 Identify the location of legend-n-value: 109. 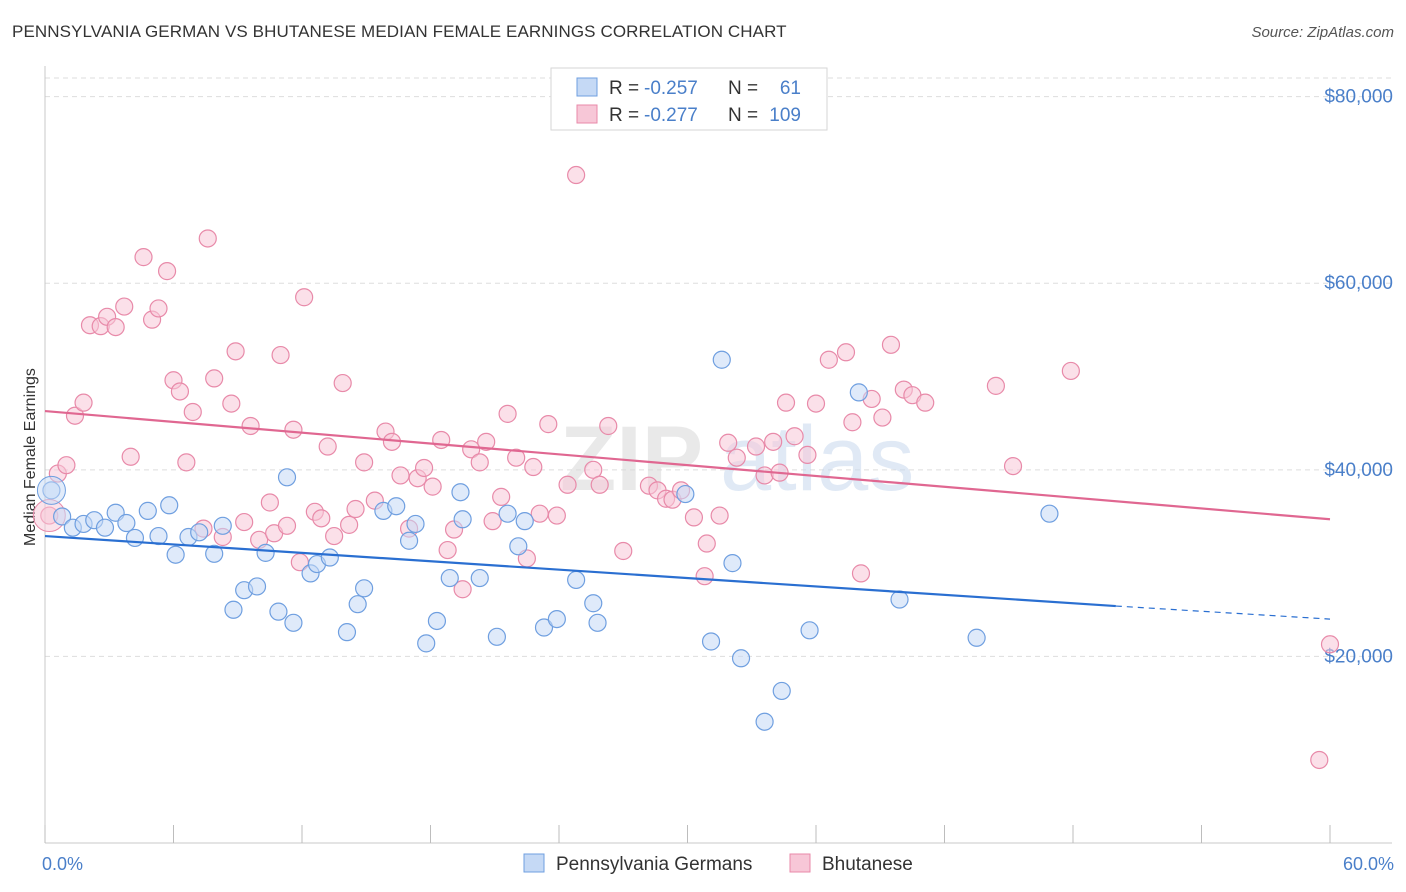
(785, 115).